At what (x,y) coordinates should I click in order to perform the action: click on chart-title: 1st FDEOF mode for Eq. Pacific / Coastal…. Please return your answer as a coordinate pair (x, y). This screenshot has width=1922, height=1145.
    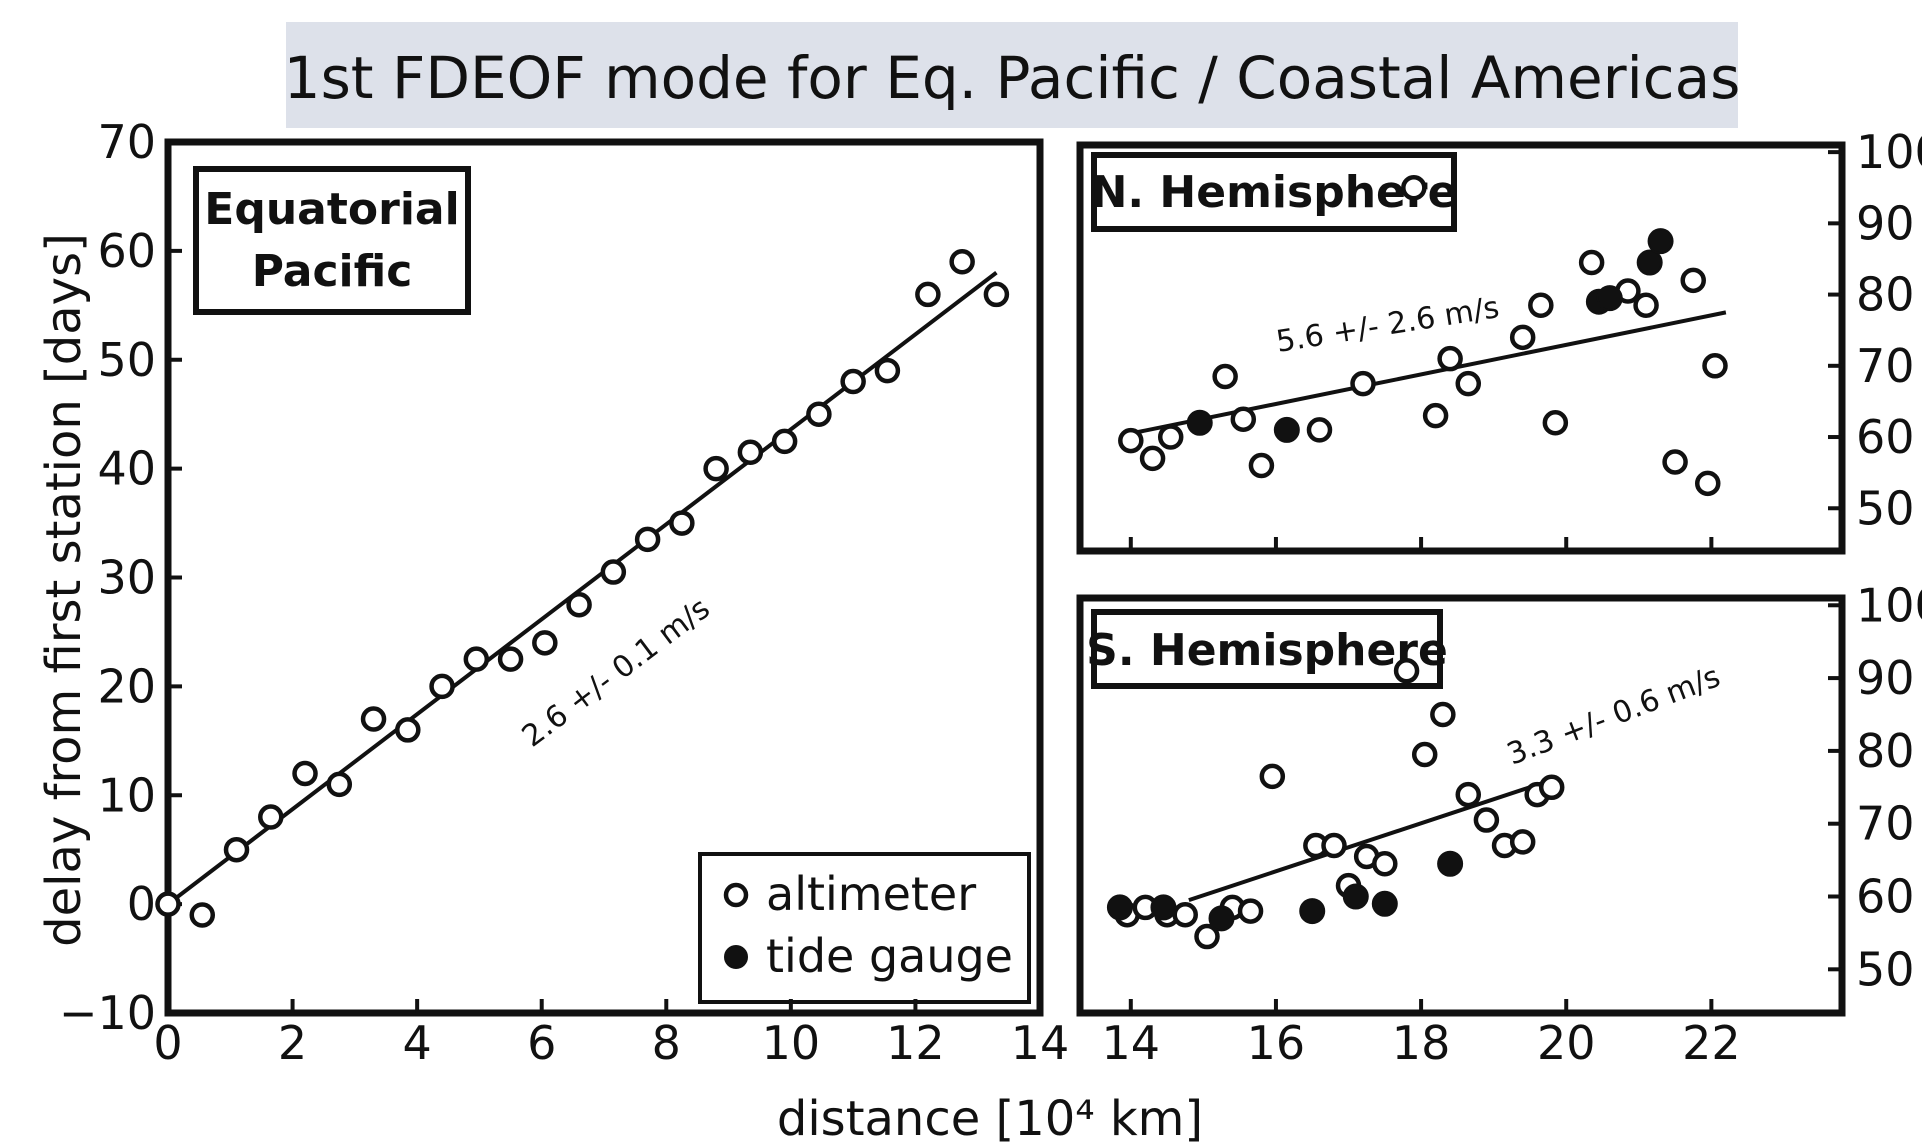
    Looking at the image, I should click on (1012, 78).